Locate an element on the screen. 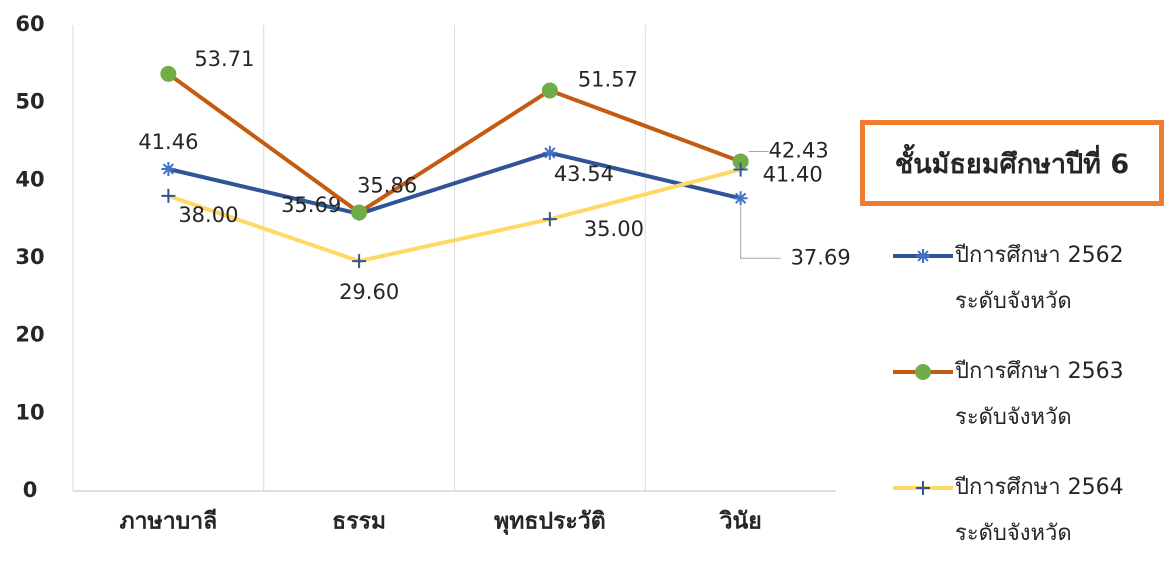  series: 38.00 29.60 35.00 41.40 is located at coordinates (492, 233).